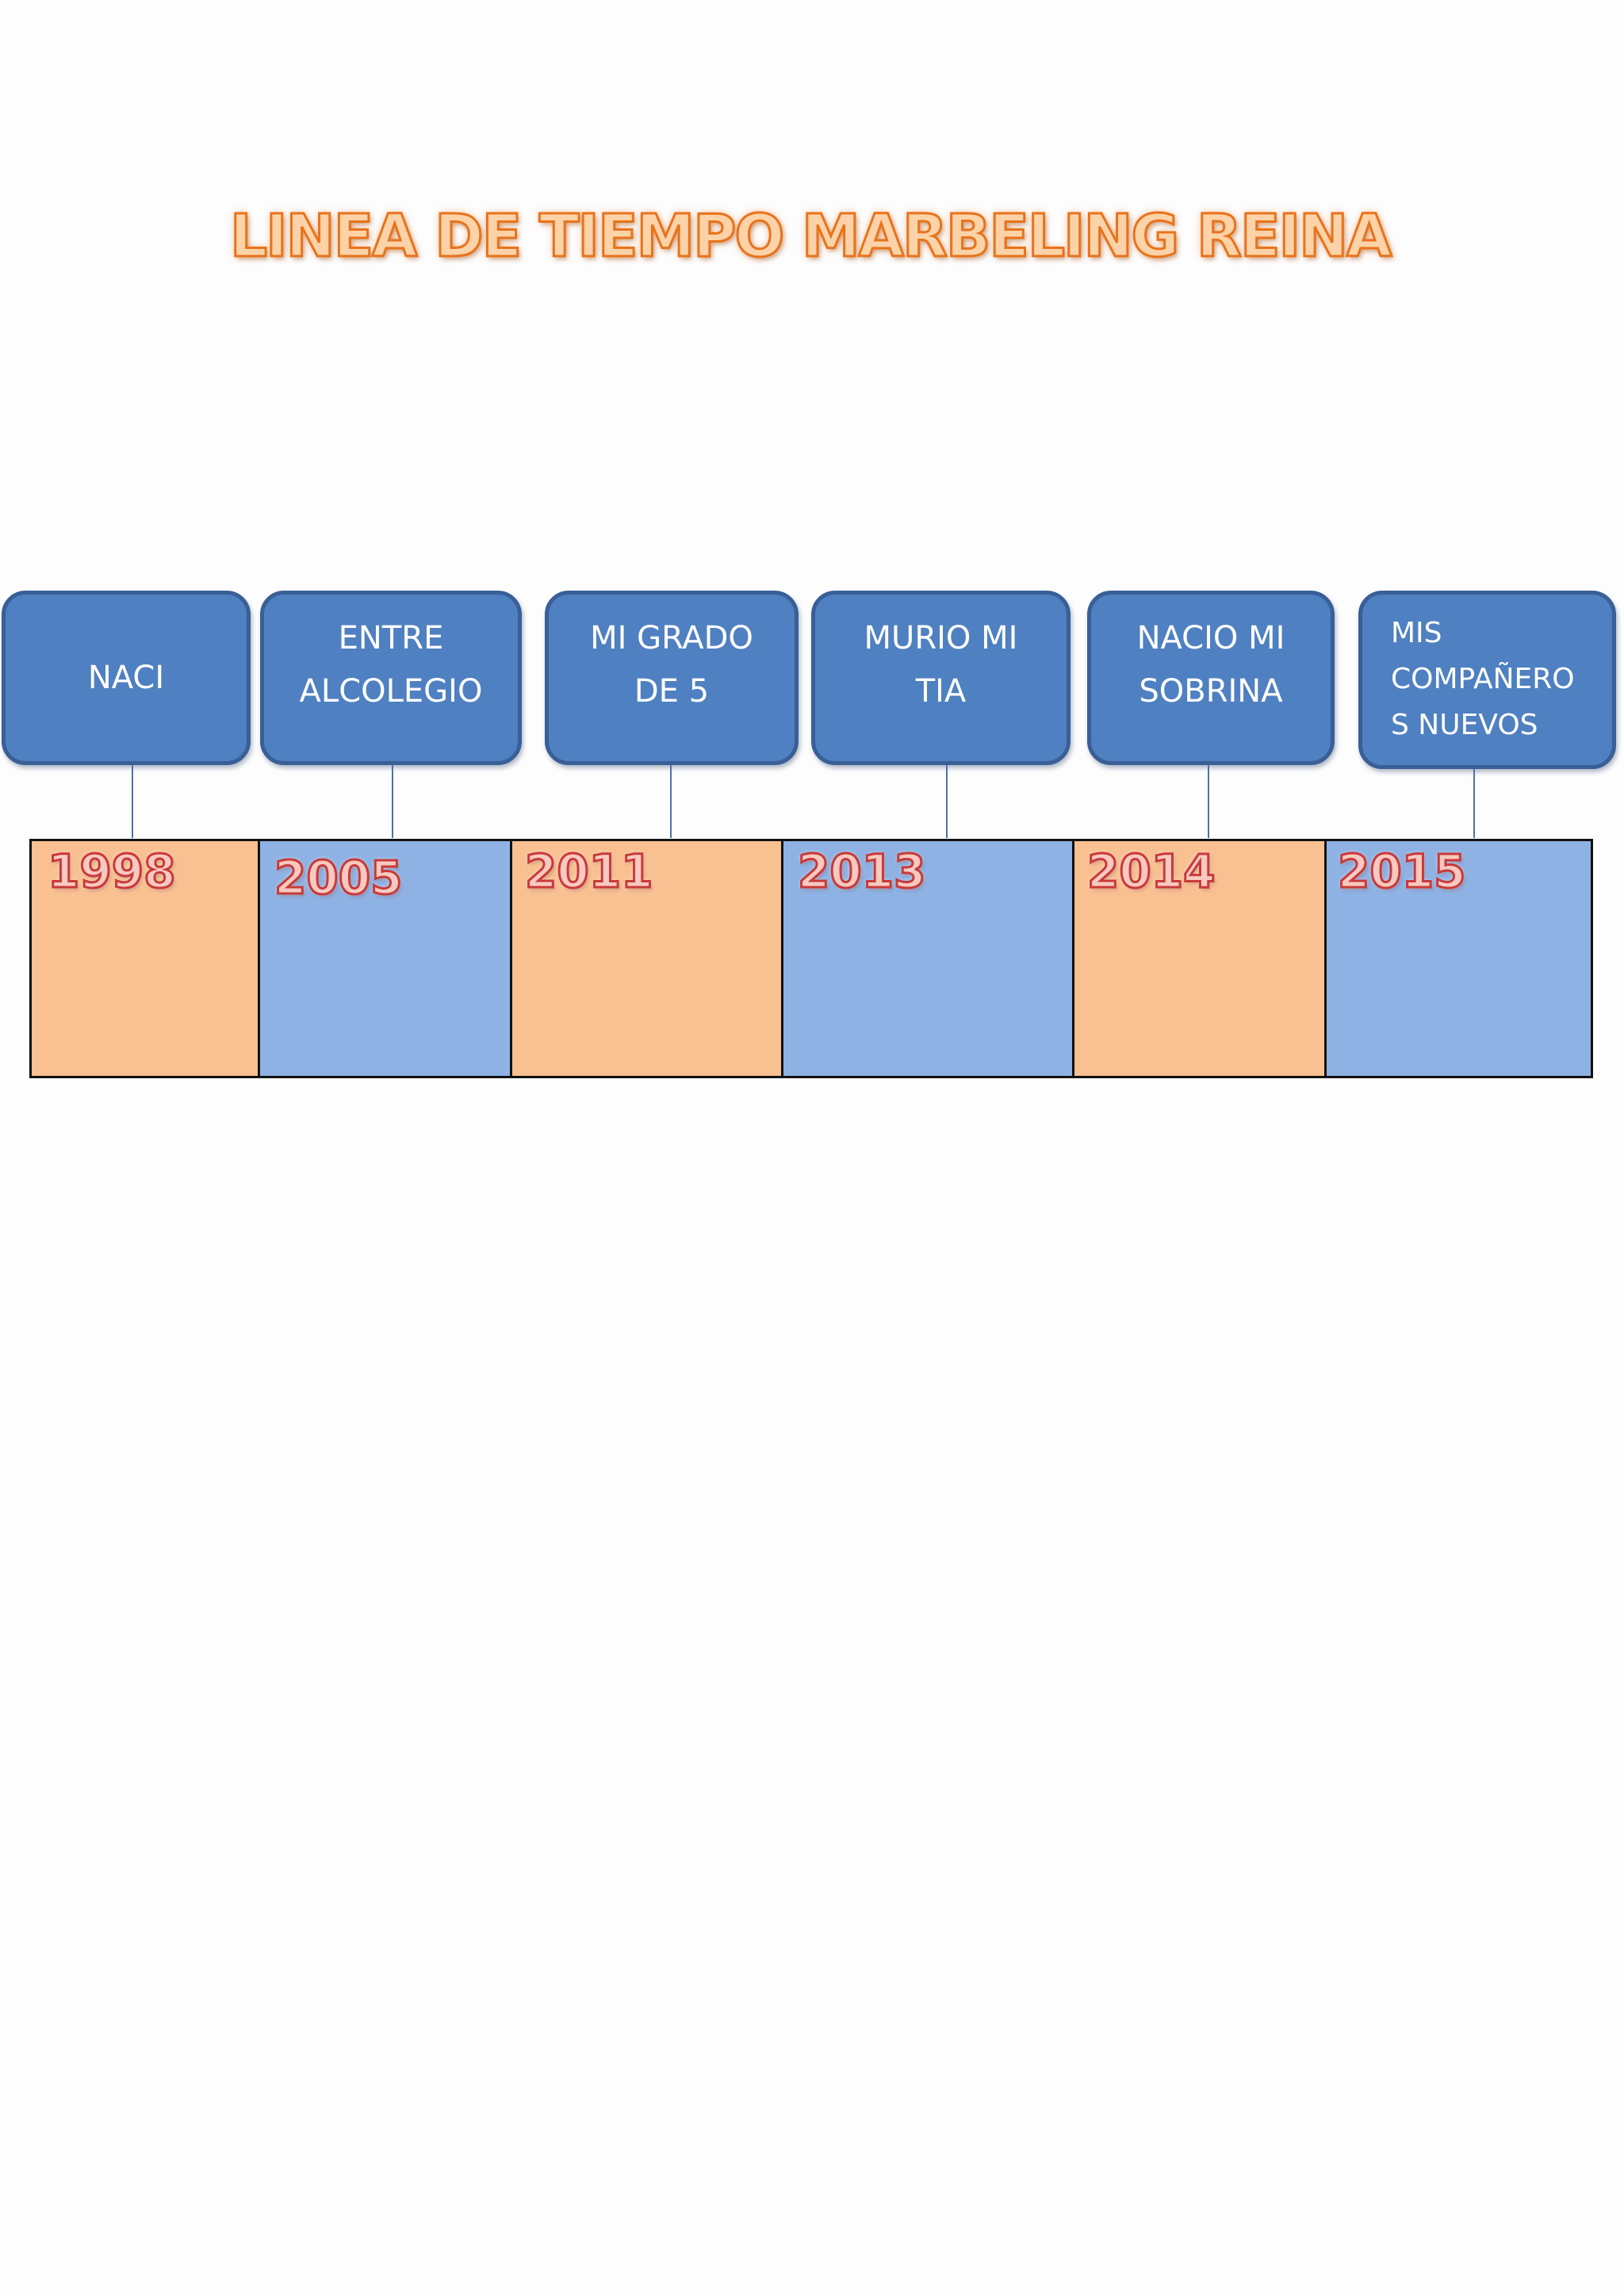 The image size is (1624, 2296). Describe the element at coordinates (1483, 679) in the screenshot. I see `event-label: MIS COMPAÑERO S NUEVOS` at that location.